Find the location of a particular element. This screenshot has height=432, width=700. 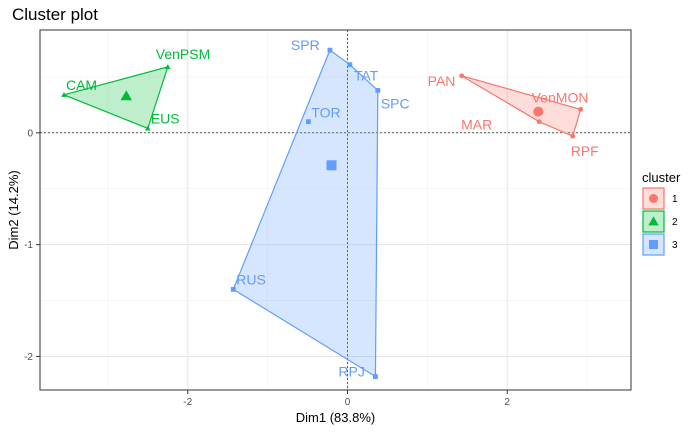

legend-title: cluster is located at coordinates (661, 177).